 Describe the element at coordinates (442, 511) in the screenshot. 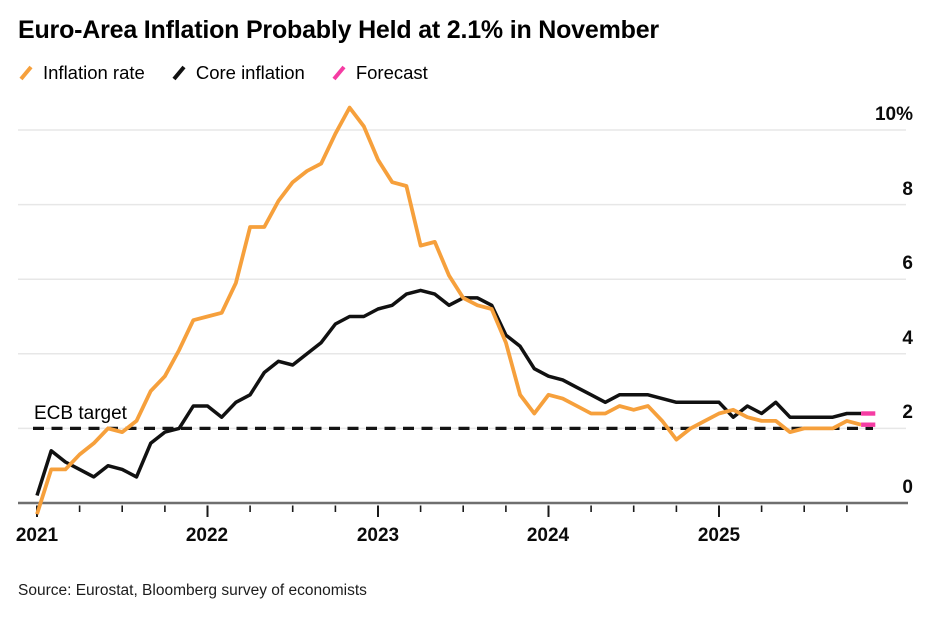

I see `x-axis-ticks` at that location.